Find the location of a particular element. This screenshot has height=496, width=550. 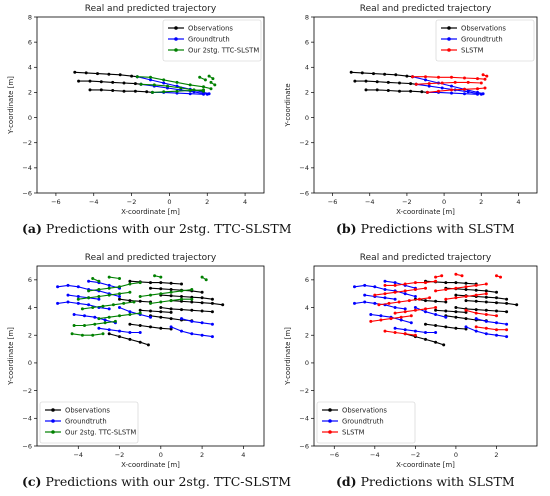

series-observations is located at coordinates (389, 82).